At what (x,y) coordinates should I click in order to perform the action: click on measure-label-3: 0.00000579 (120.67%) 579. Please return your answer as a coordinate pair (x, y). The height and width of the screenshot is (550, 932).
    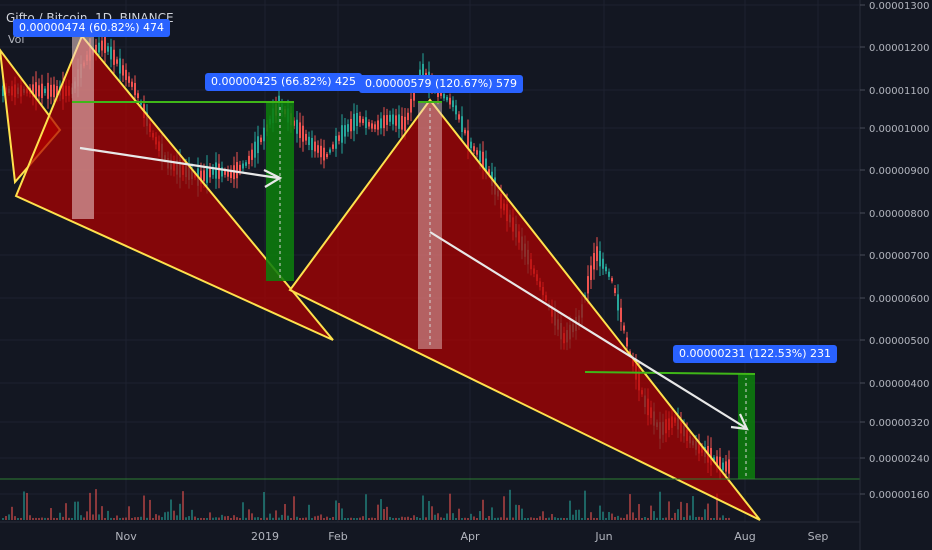
    Looking at the image, I should click on (441, 84).